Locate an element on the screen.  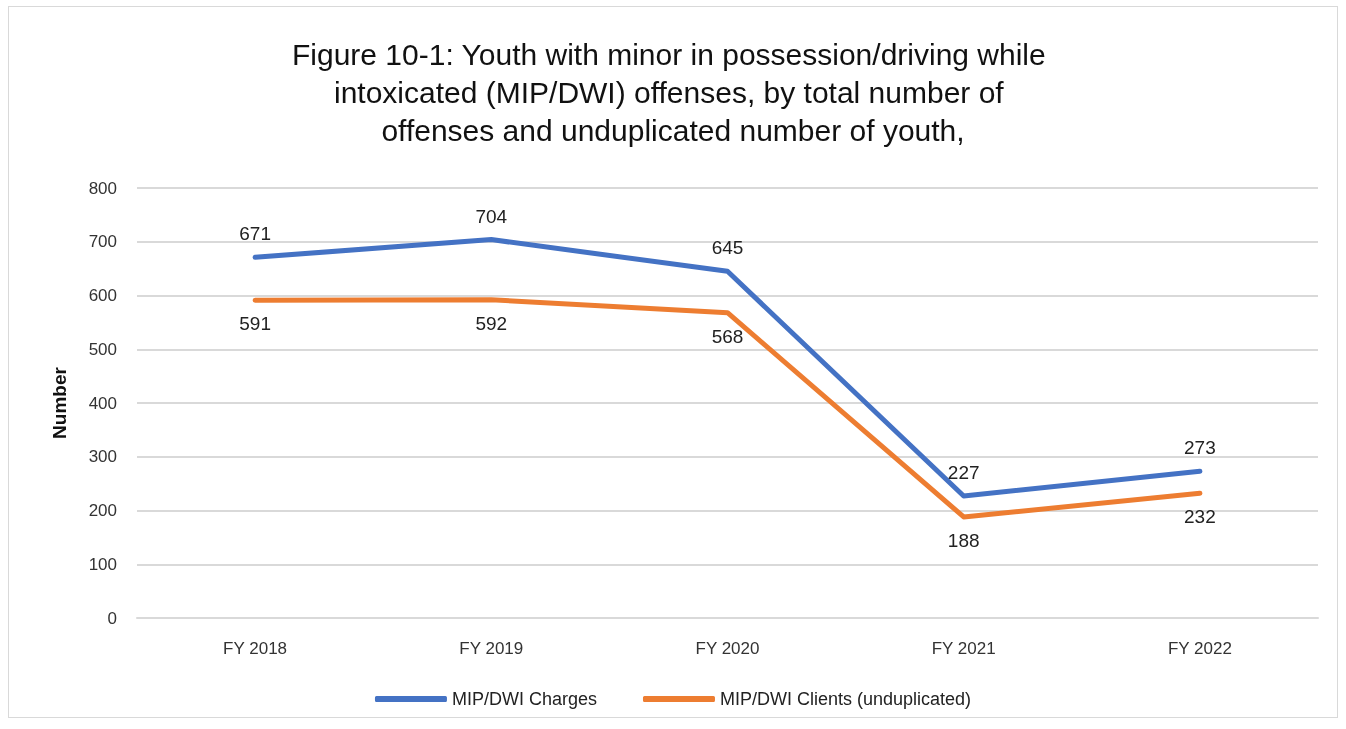
y-tick-label: 300 is located at coordinates (102, 457).